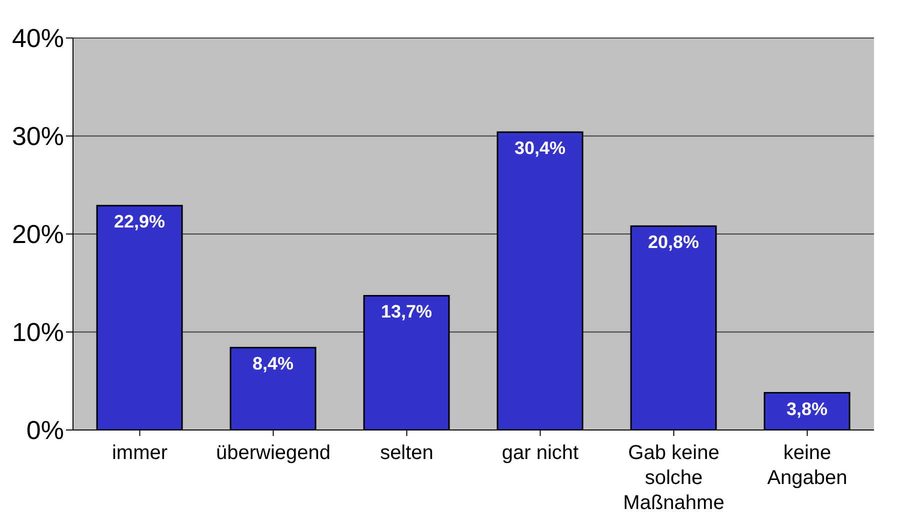 The width and height of the screenshot is (910, 517). I want to click on x-tick-label: selten, so click(407, 453).